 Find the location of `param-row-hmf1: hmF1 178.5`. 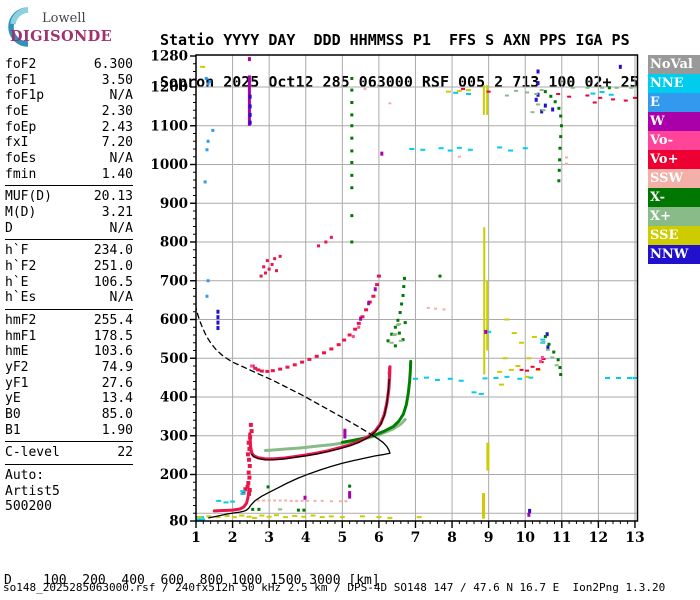

param-row-hmf1: hmF1 178.5 is located at coordinates (69, 337).